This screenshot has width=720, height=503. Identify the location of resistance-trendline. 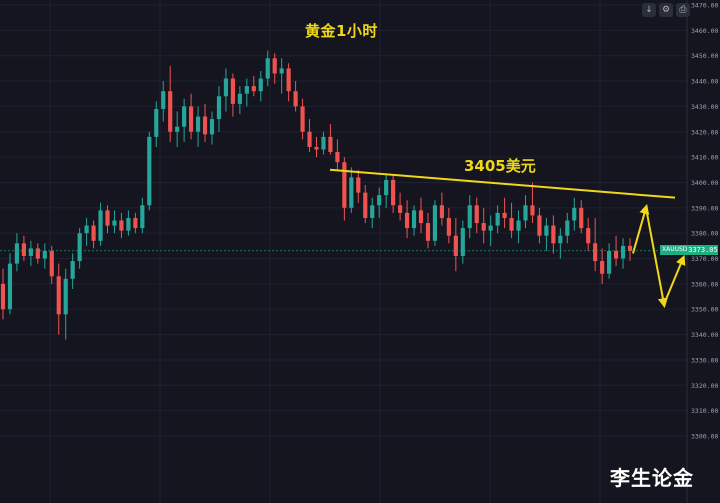
(502, 183).